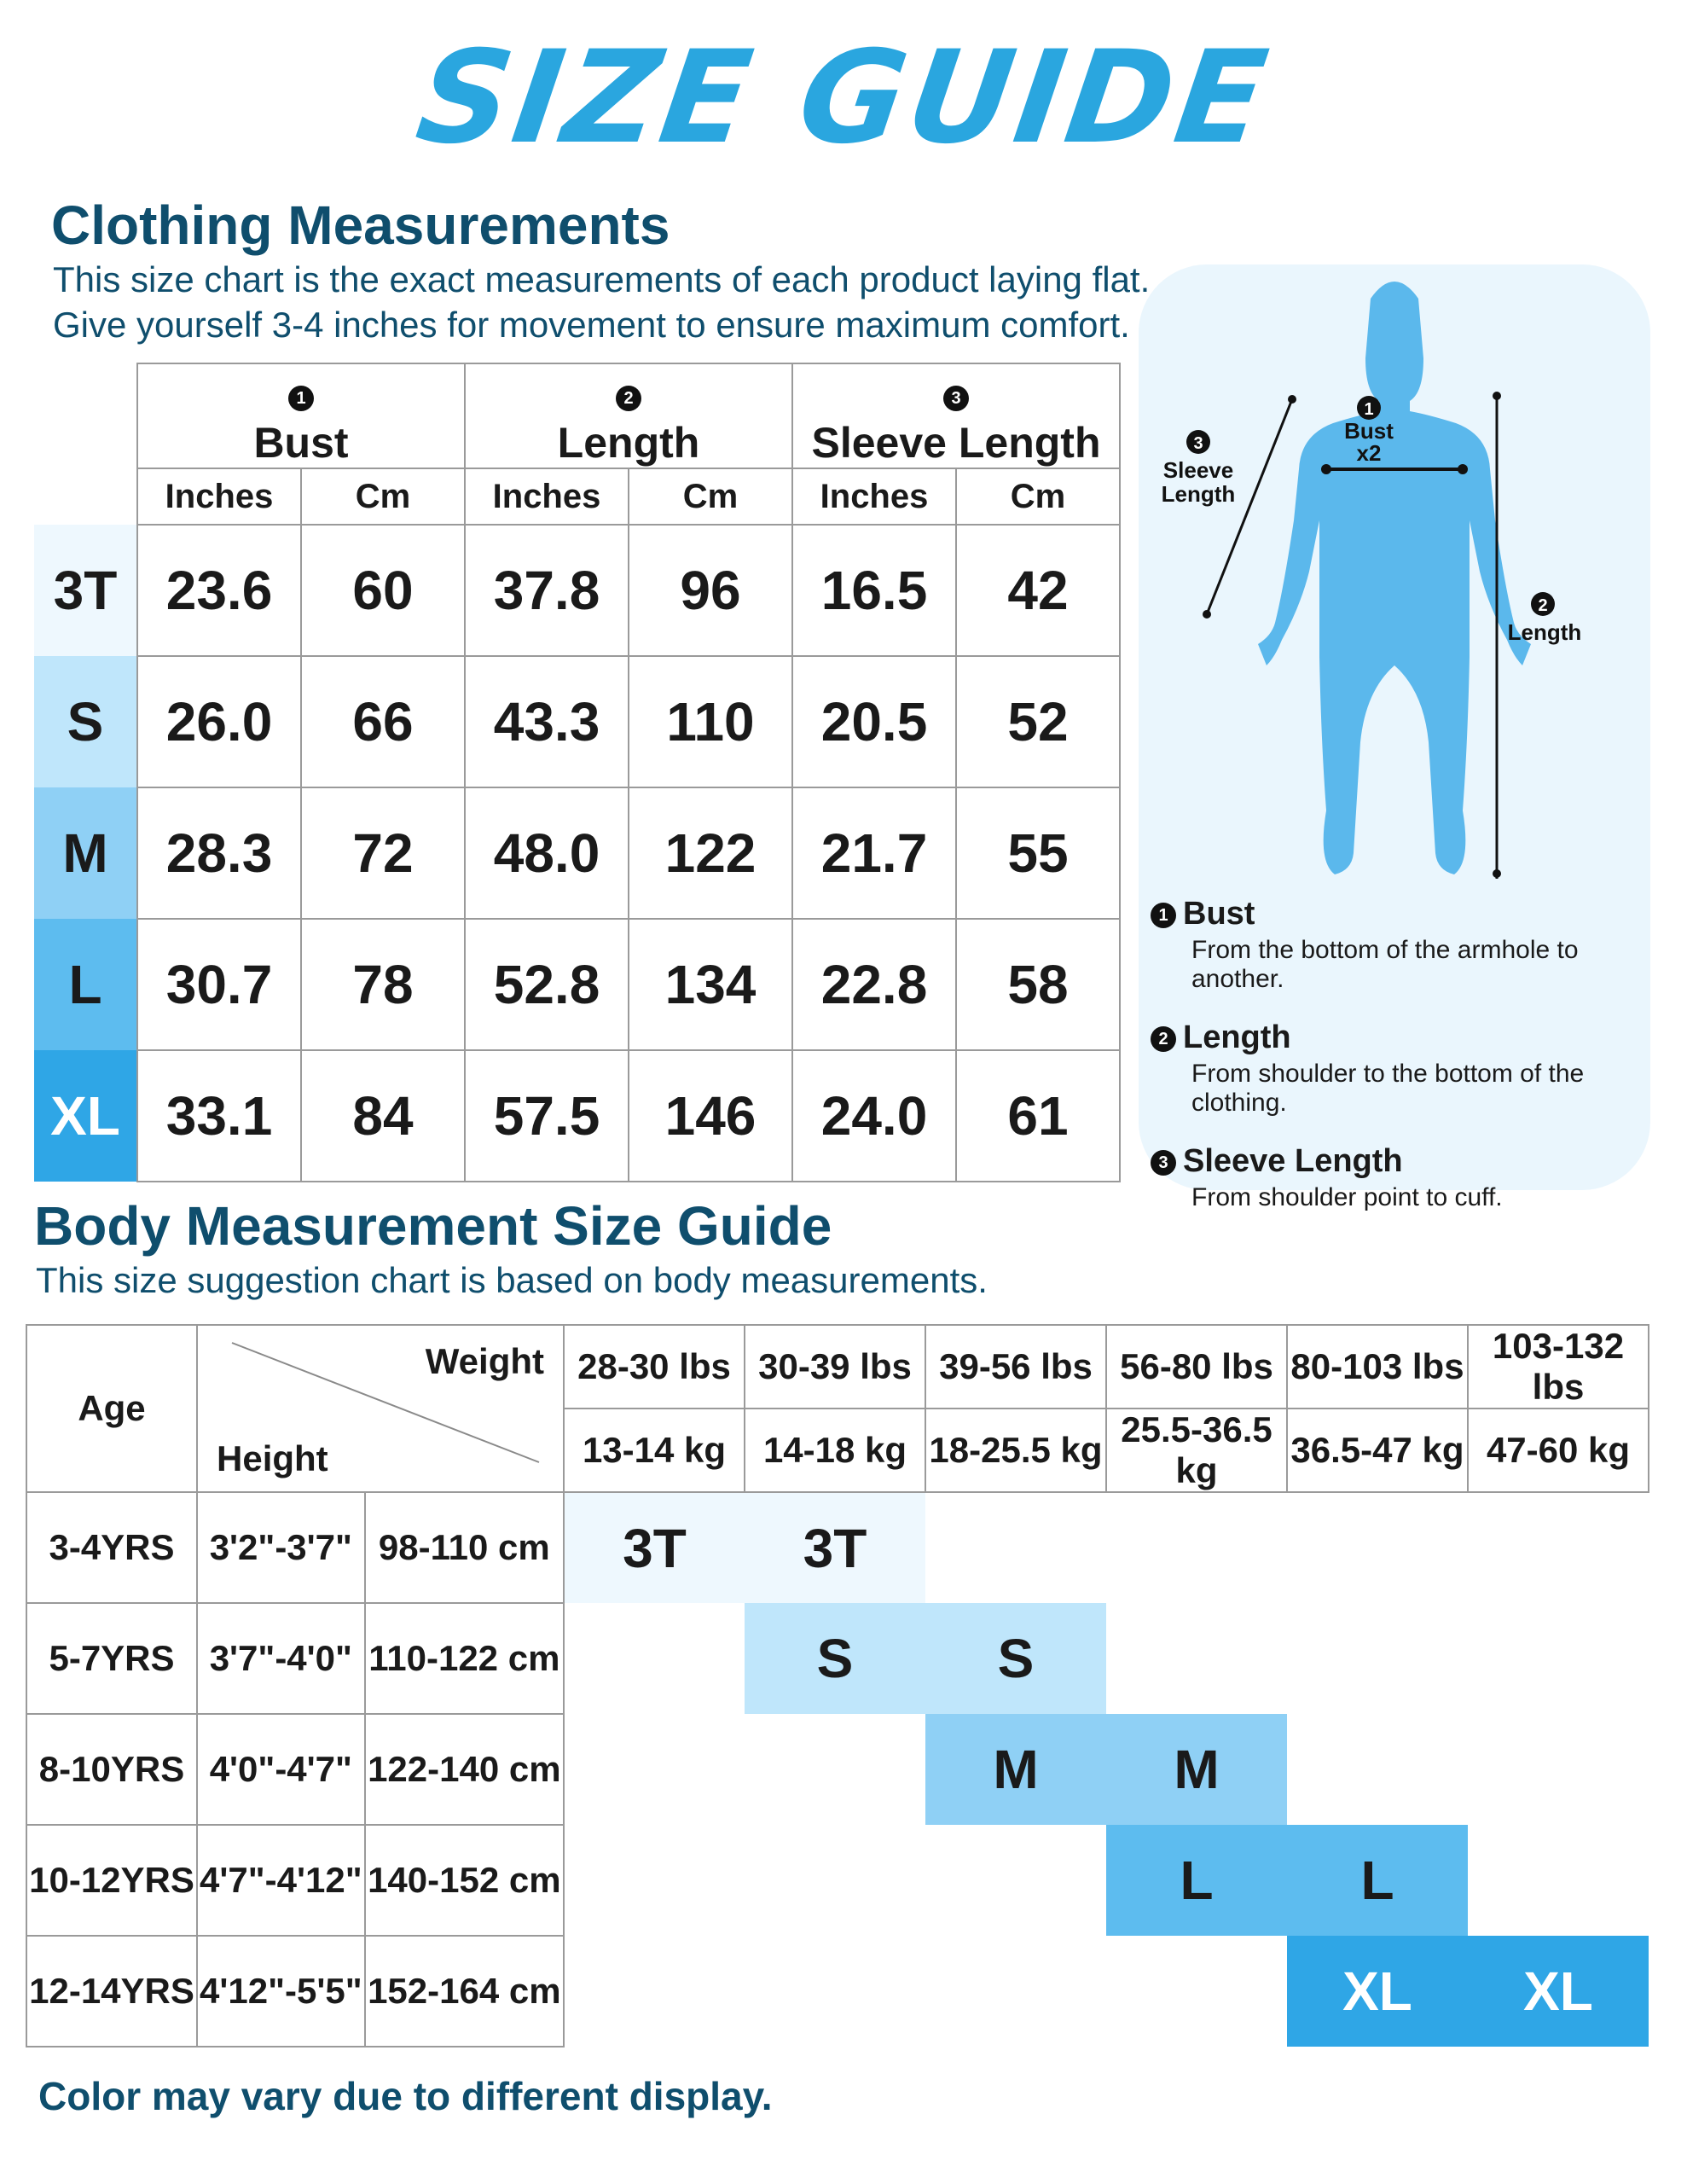 The image size is (1687, 2184). What do you see at coordinates (1369, 431) in the screenshot?
I see `bust-label-line1: Bust` at bounding box center [1369, 431].